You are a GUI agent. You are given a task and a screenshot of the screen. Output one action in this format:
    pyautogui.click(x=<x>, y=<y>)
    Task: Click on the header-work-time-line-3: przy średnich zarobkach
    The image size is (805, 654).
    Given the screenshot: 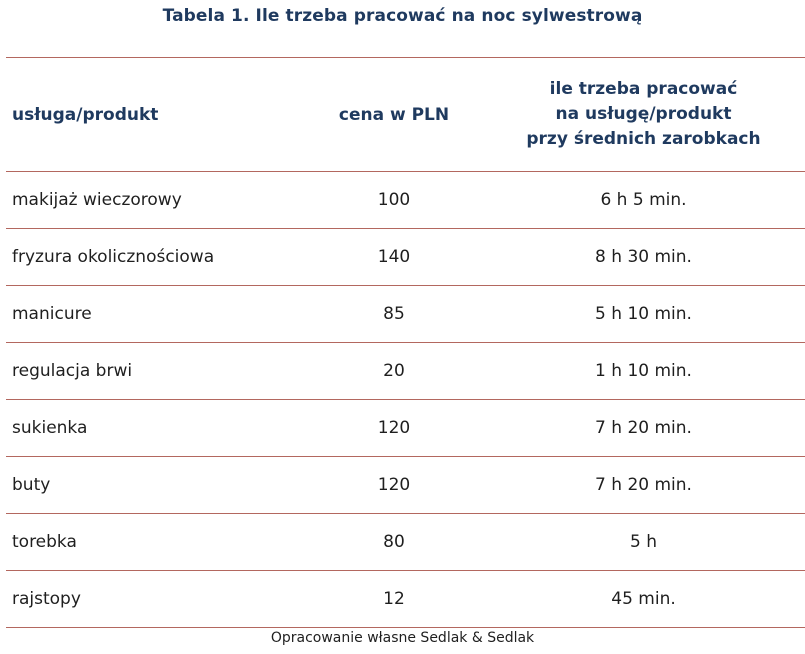 What is the action you would take?
    pyautogui.click(x=643, y=139)
    